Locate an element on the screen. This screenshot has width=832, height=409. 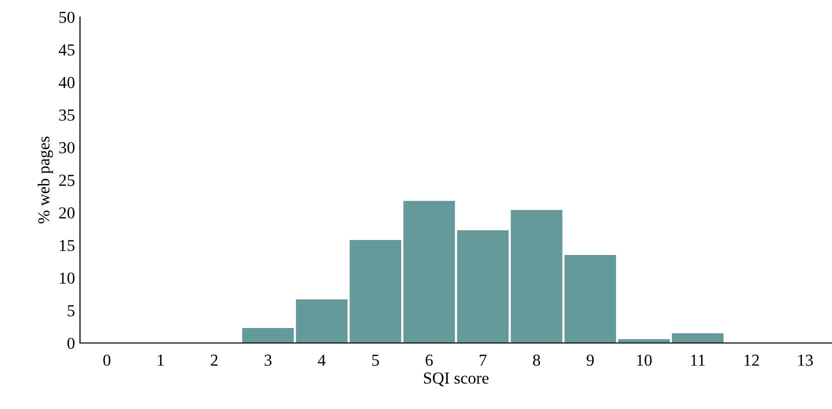
x-tick-label: 2 is located at coordinates (214, 360).